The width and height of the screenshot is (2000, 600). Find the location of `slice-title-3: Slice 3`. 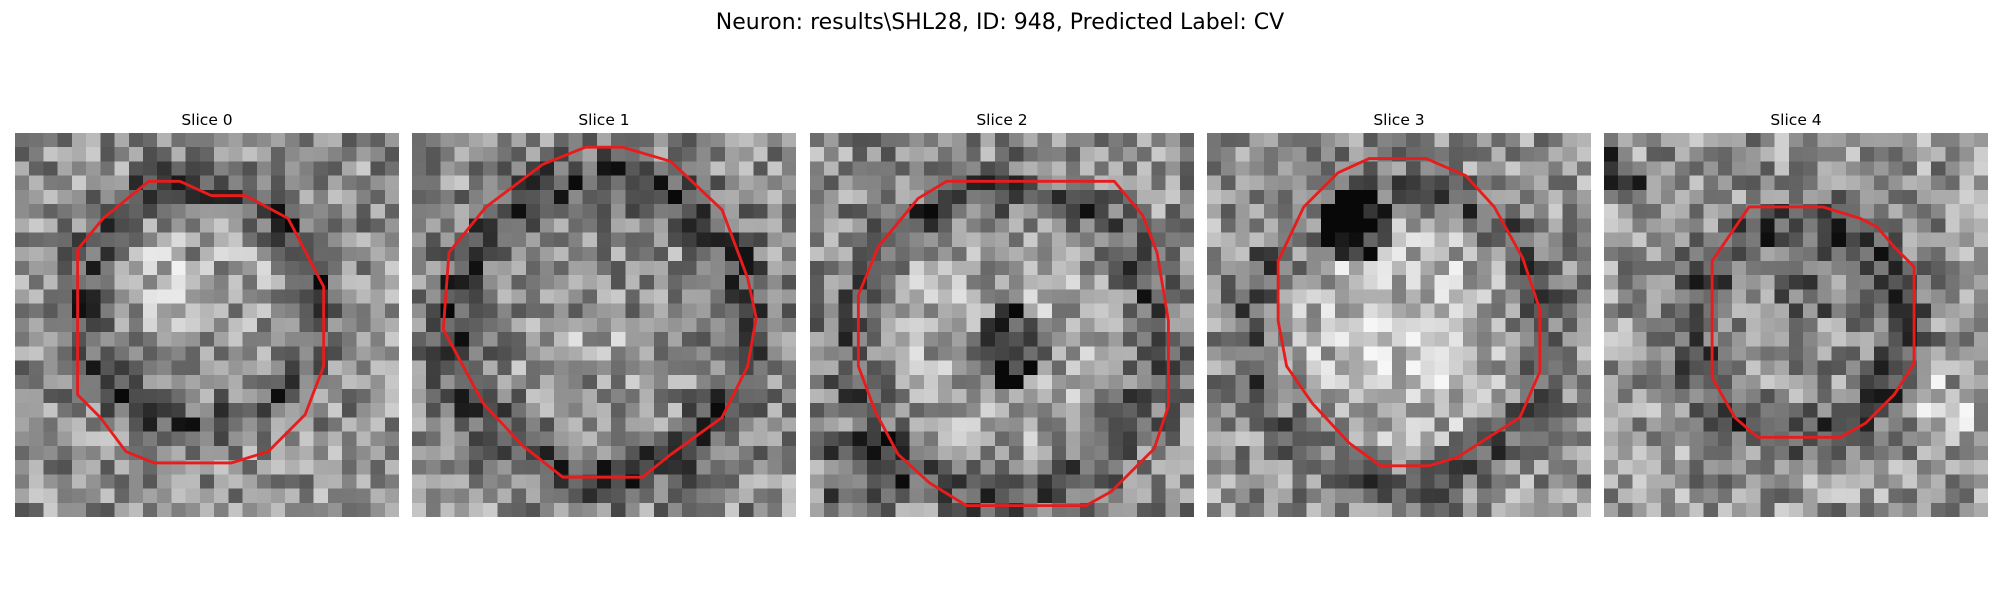

slice-title-3: Slice 3 is located at coordinates (1399, 120).